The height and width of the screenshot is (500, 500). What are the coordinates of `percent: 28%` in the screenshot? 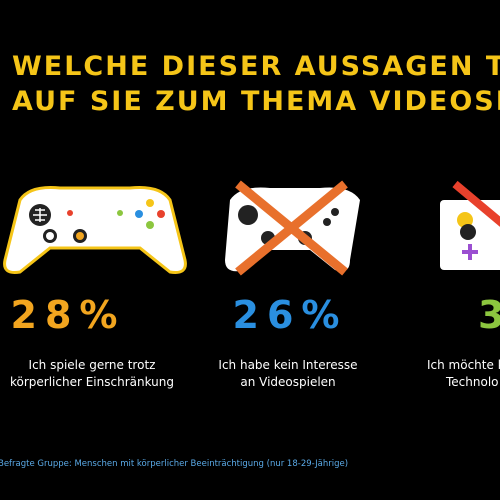 It's located at (68, 315).